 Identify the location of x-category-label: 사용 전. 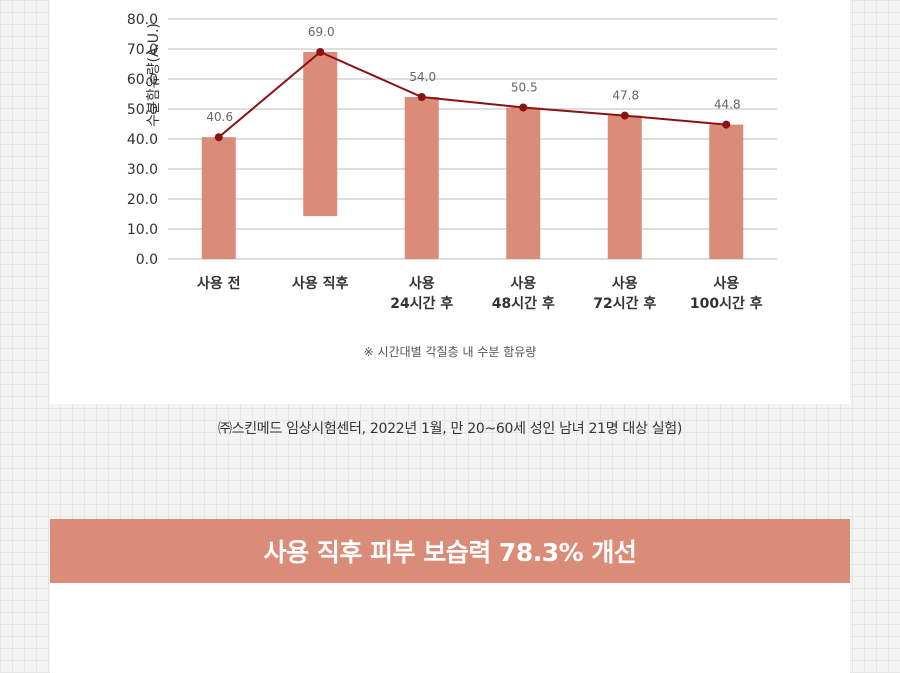
(219, 283).